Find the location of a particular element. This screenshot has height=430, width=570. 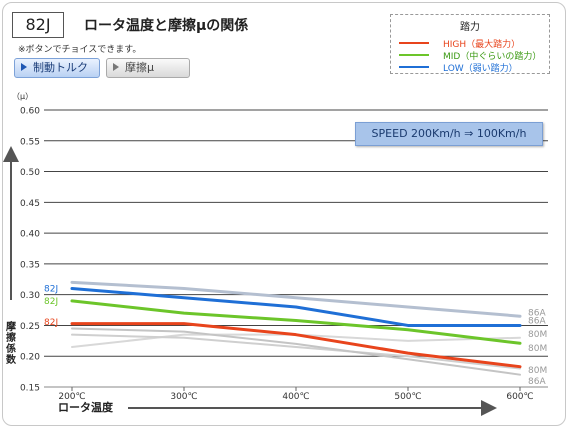

tab-braking-torque: 制動トルク is located at coordinates (57, 68).